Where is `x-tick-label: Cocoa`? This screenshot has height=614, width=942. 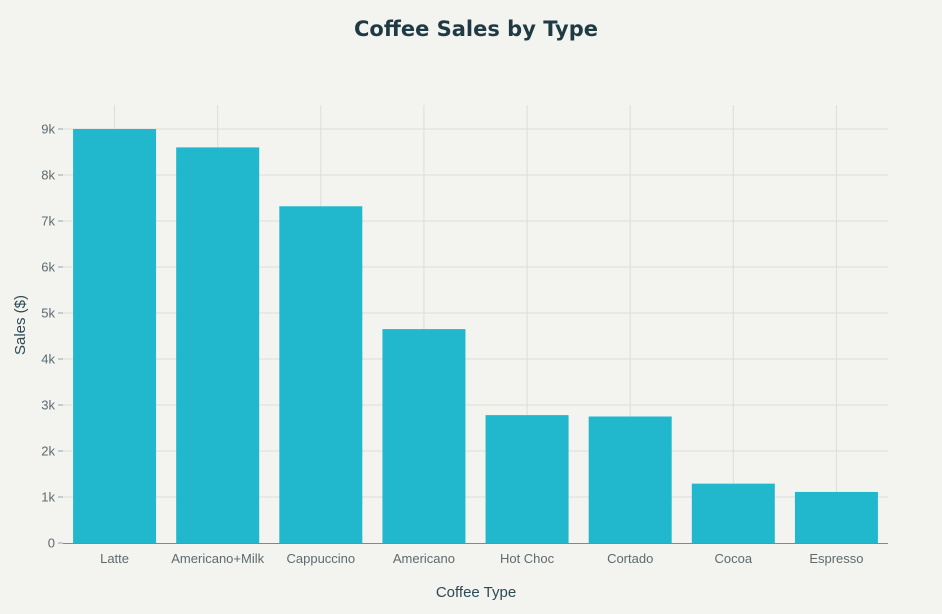
x-tick-label: Cocoa is located at coordinates (734, 558).